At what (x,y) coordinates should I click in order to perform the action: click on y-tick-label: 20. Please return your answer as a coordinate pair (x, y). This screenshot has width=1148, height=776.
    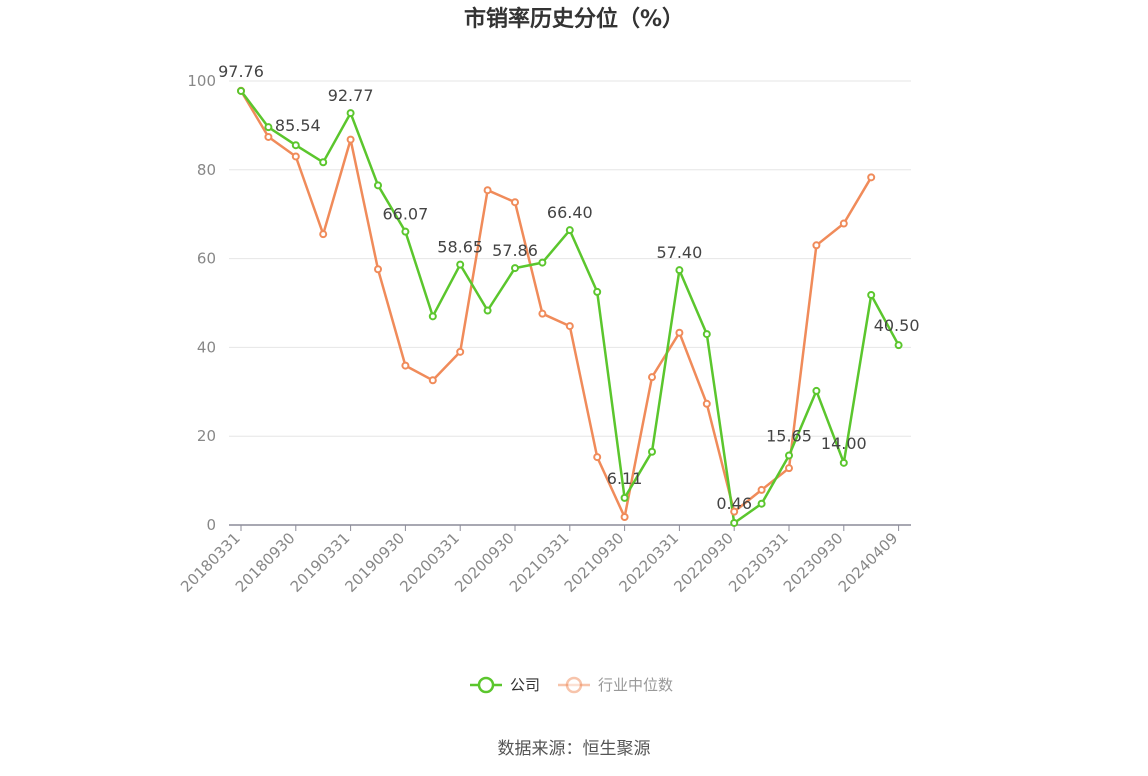
    Looking at the image, I should click on (206, 436).